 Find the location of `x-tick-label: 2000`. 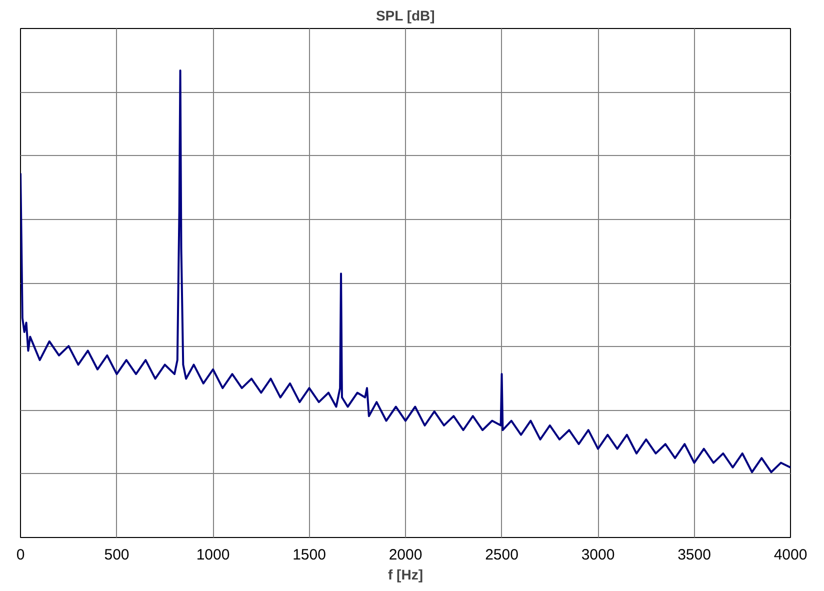

x-tick-label: 2000 is located at coordinates (405, 555).